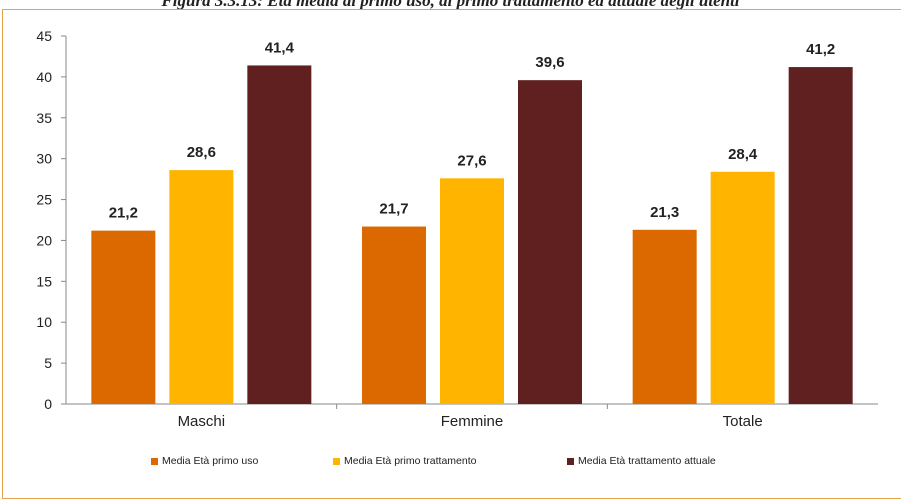  I want to click on y-tick-label: 25, so click(44, 200).